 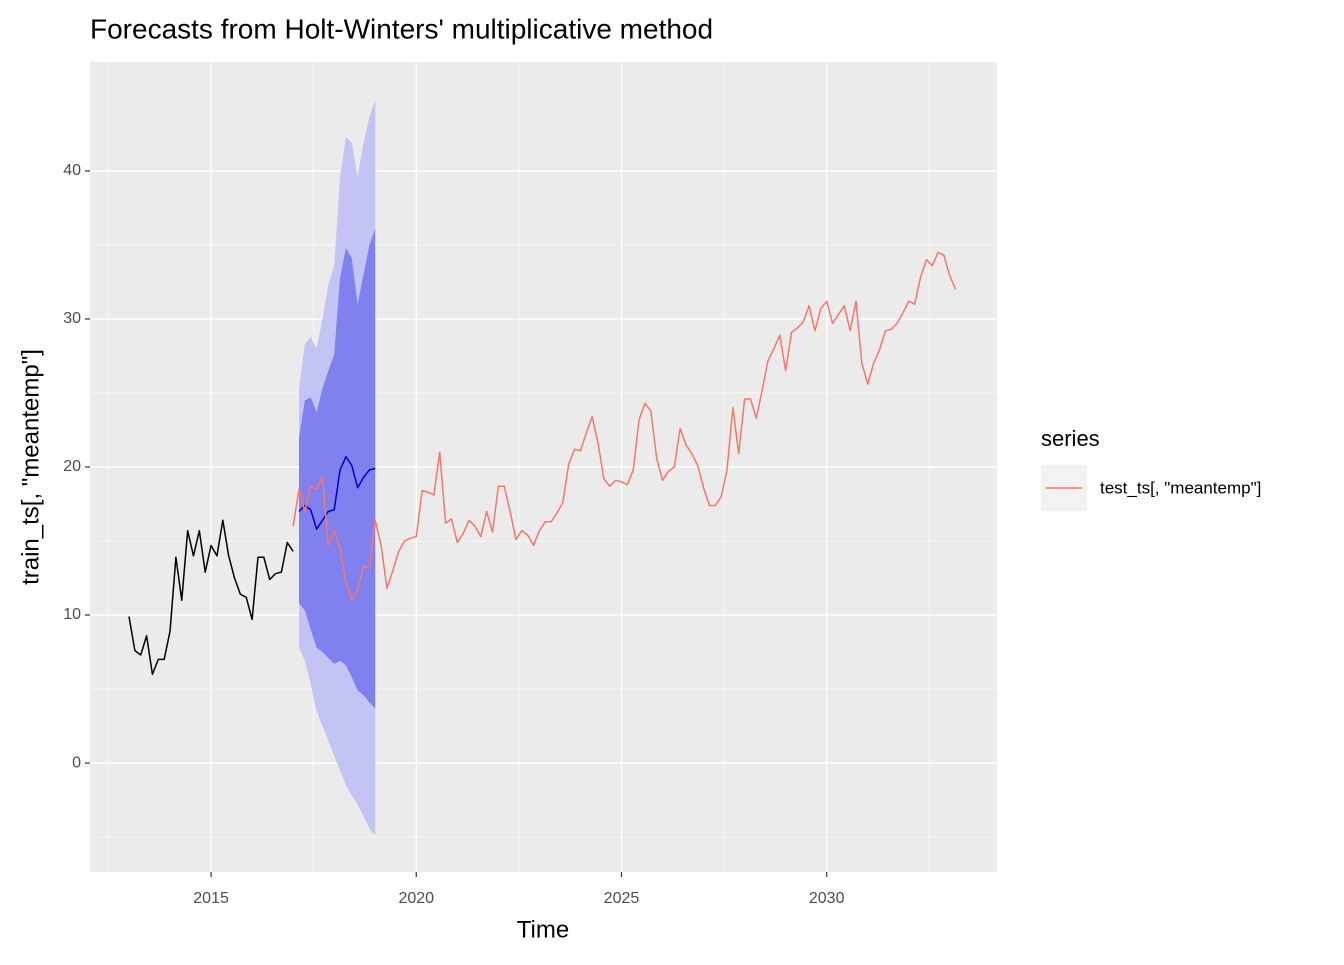 I want to click on y-tick-label: 40, so click(x=72, y=170).